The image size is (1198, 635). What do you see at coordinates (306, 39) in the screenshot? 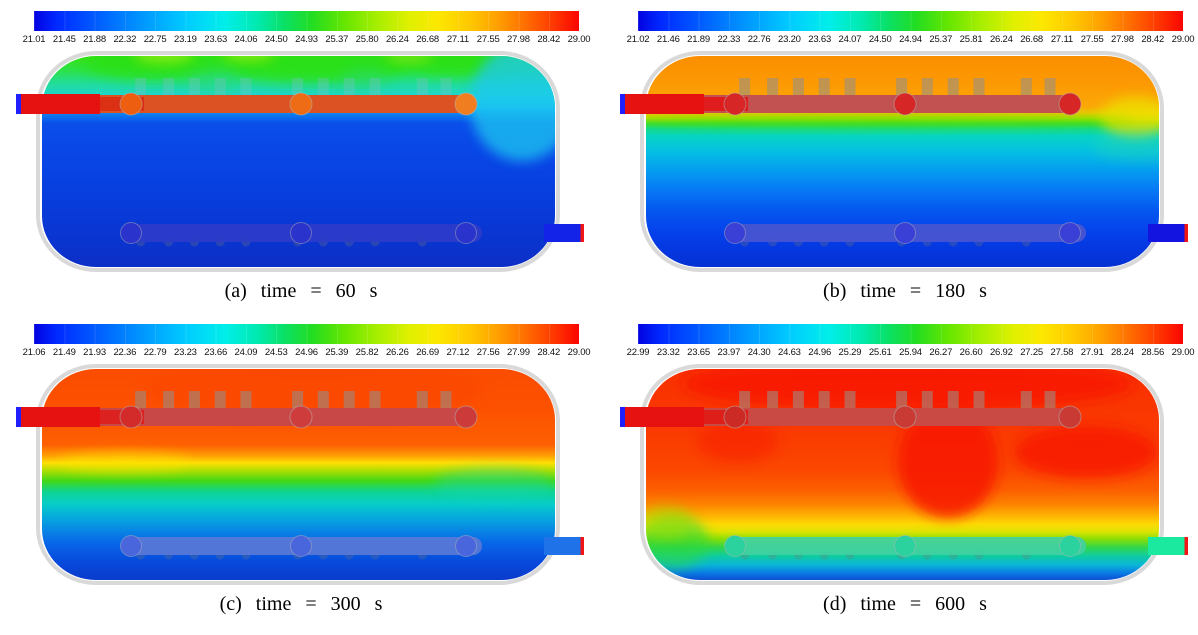
I see `colorbar-tick-label: 24.93` at bounding box center [306, 39].